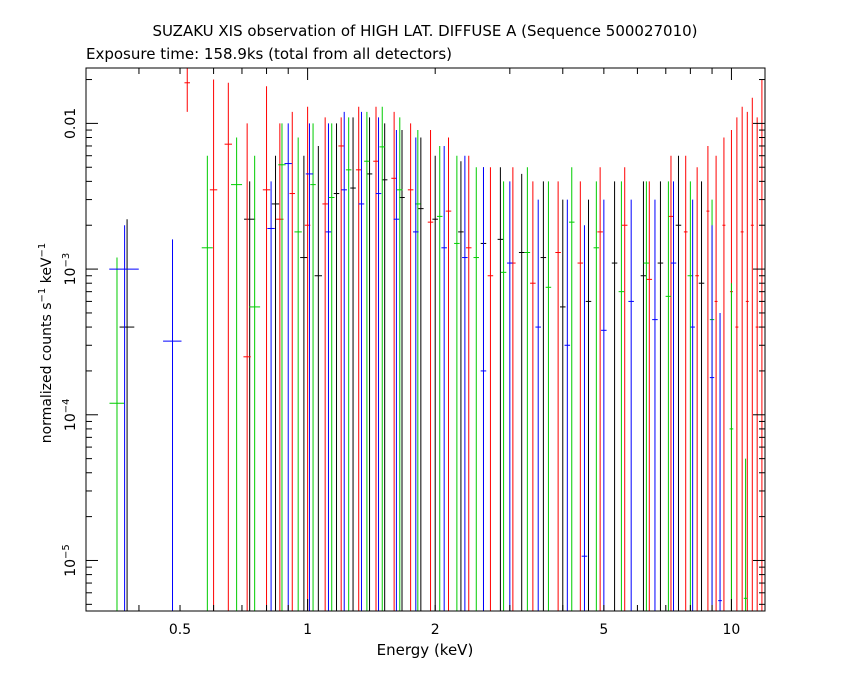  Describe the element at coordinates (307, 630) in the screenshot. I see `x-tick-label: 1` at that location.